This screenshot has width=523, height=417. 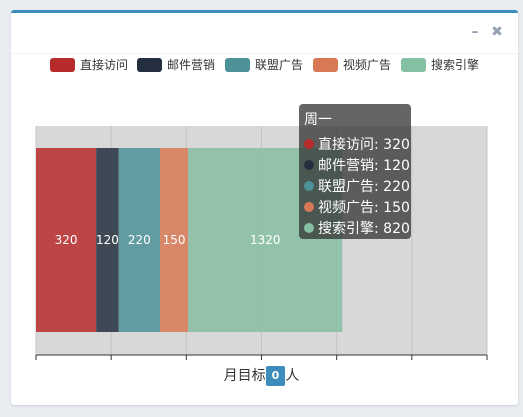 What do you see at coordinates (104, 65) in the screenshot?
I see `legend-label: 直接访问` at bounding box center [104, 65].